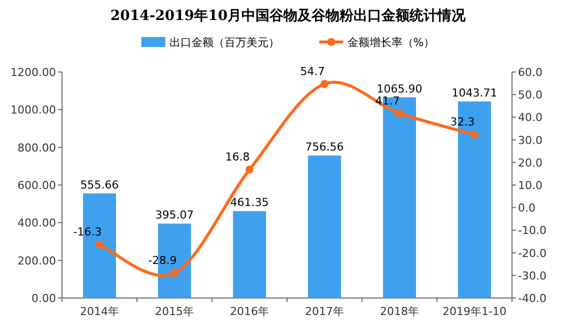 The height and width of the screenshot is (327, 576). I want to click on y-tick-label: 400.00, so click(37, 223).